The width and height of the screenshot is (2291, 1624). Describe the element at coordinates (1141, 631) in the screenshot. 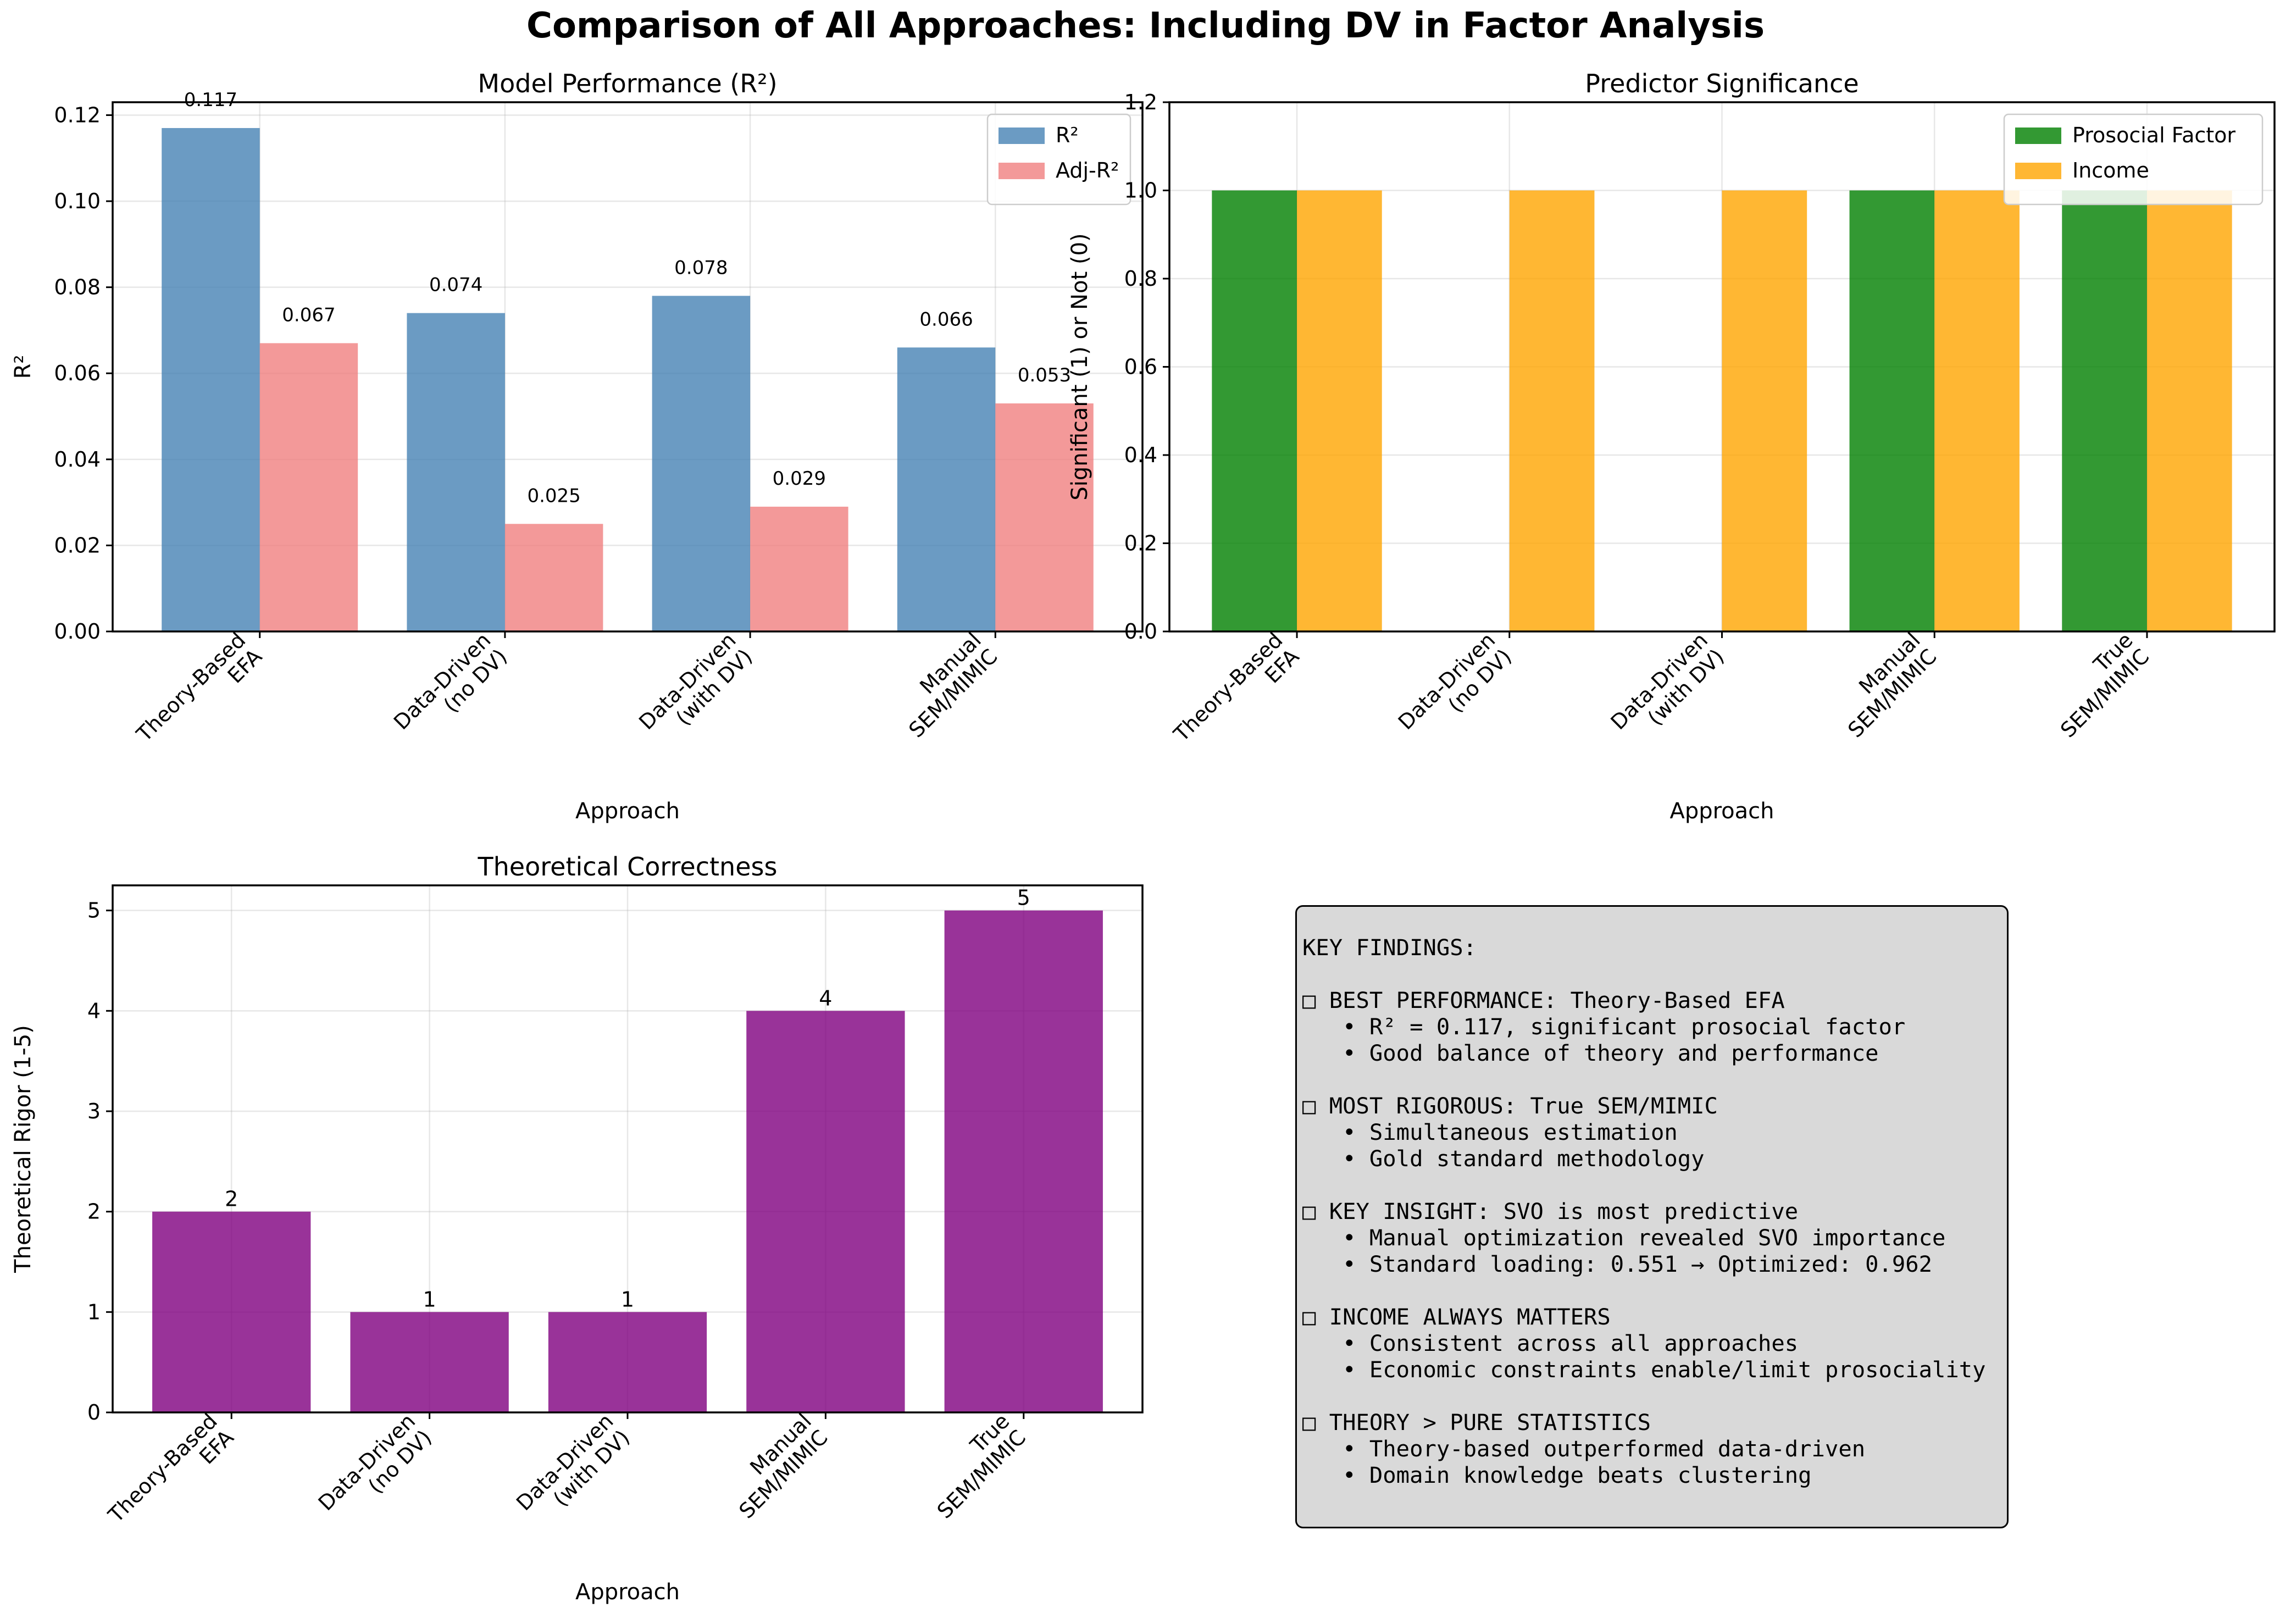

I see `y-tick-label: 0.0` at that location.